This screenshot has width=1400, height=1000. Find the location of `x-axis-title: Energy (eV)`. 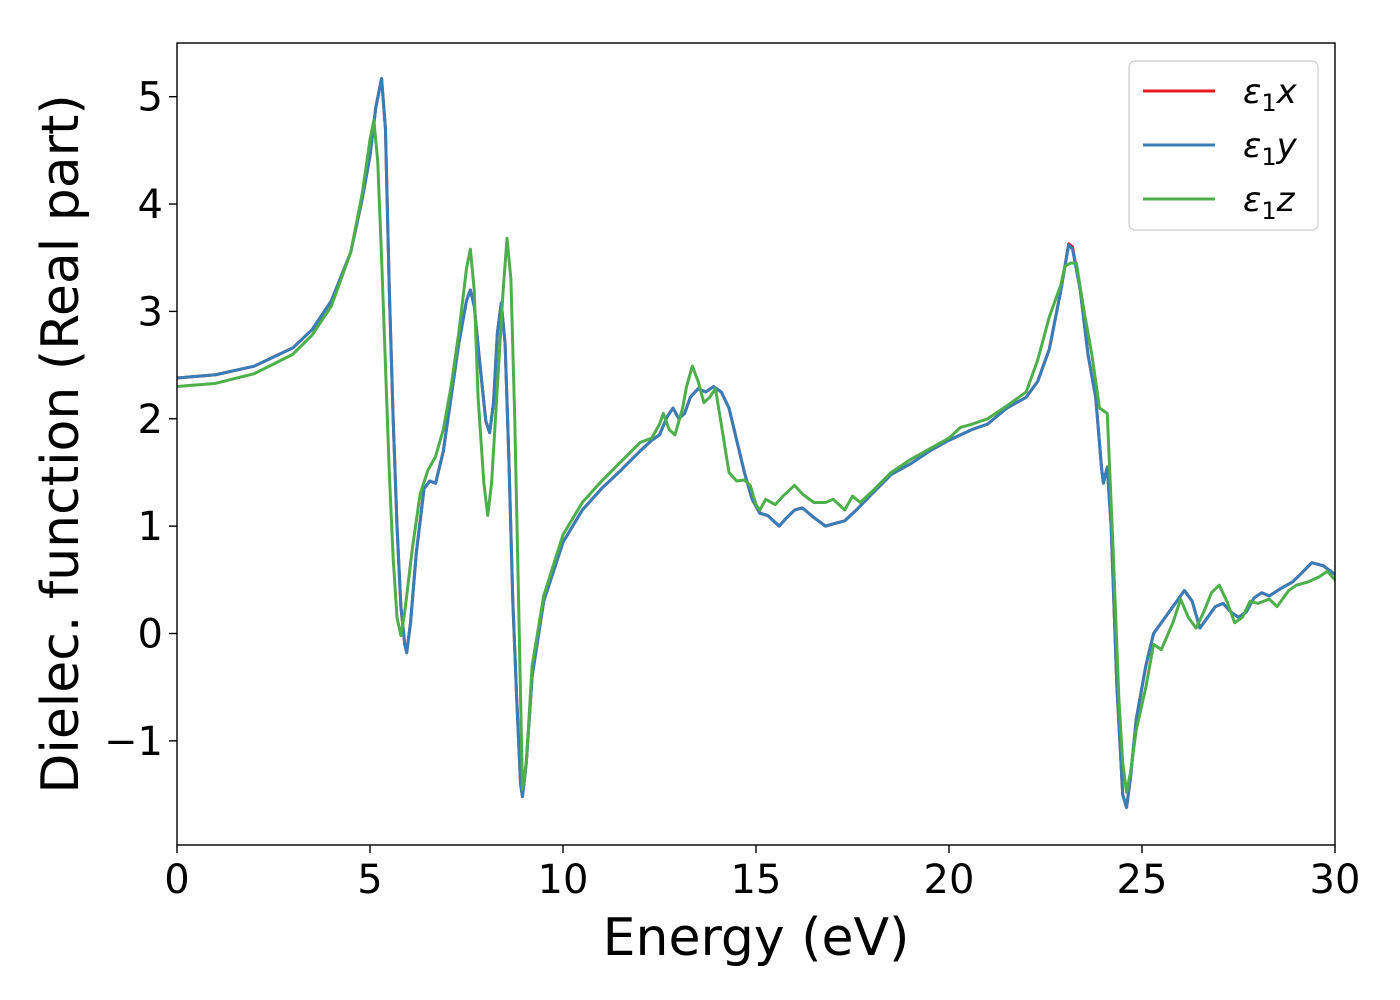

x-axis-title: Energy (eV) is located at coordinates (756, 938).